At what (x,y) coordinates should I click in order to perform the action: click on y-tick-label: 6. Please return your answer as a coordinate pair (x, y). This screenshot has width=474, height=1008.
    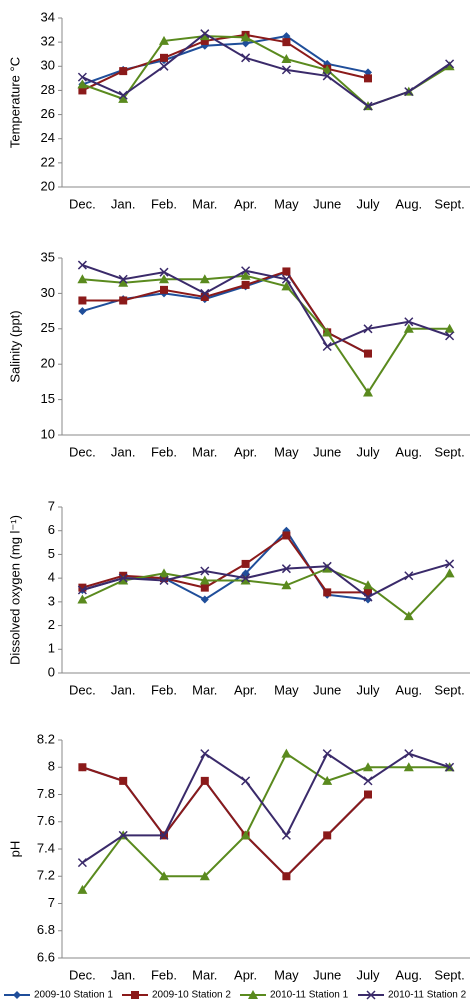
    Looking at the image, I should click on (51, 529).